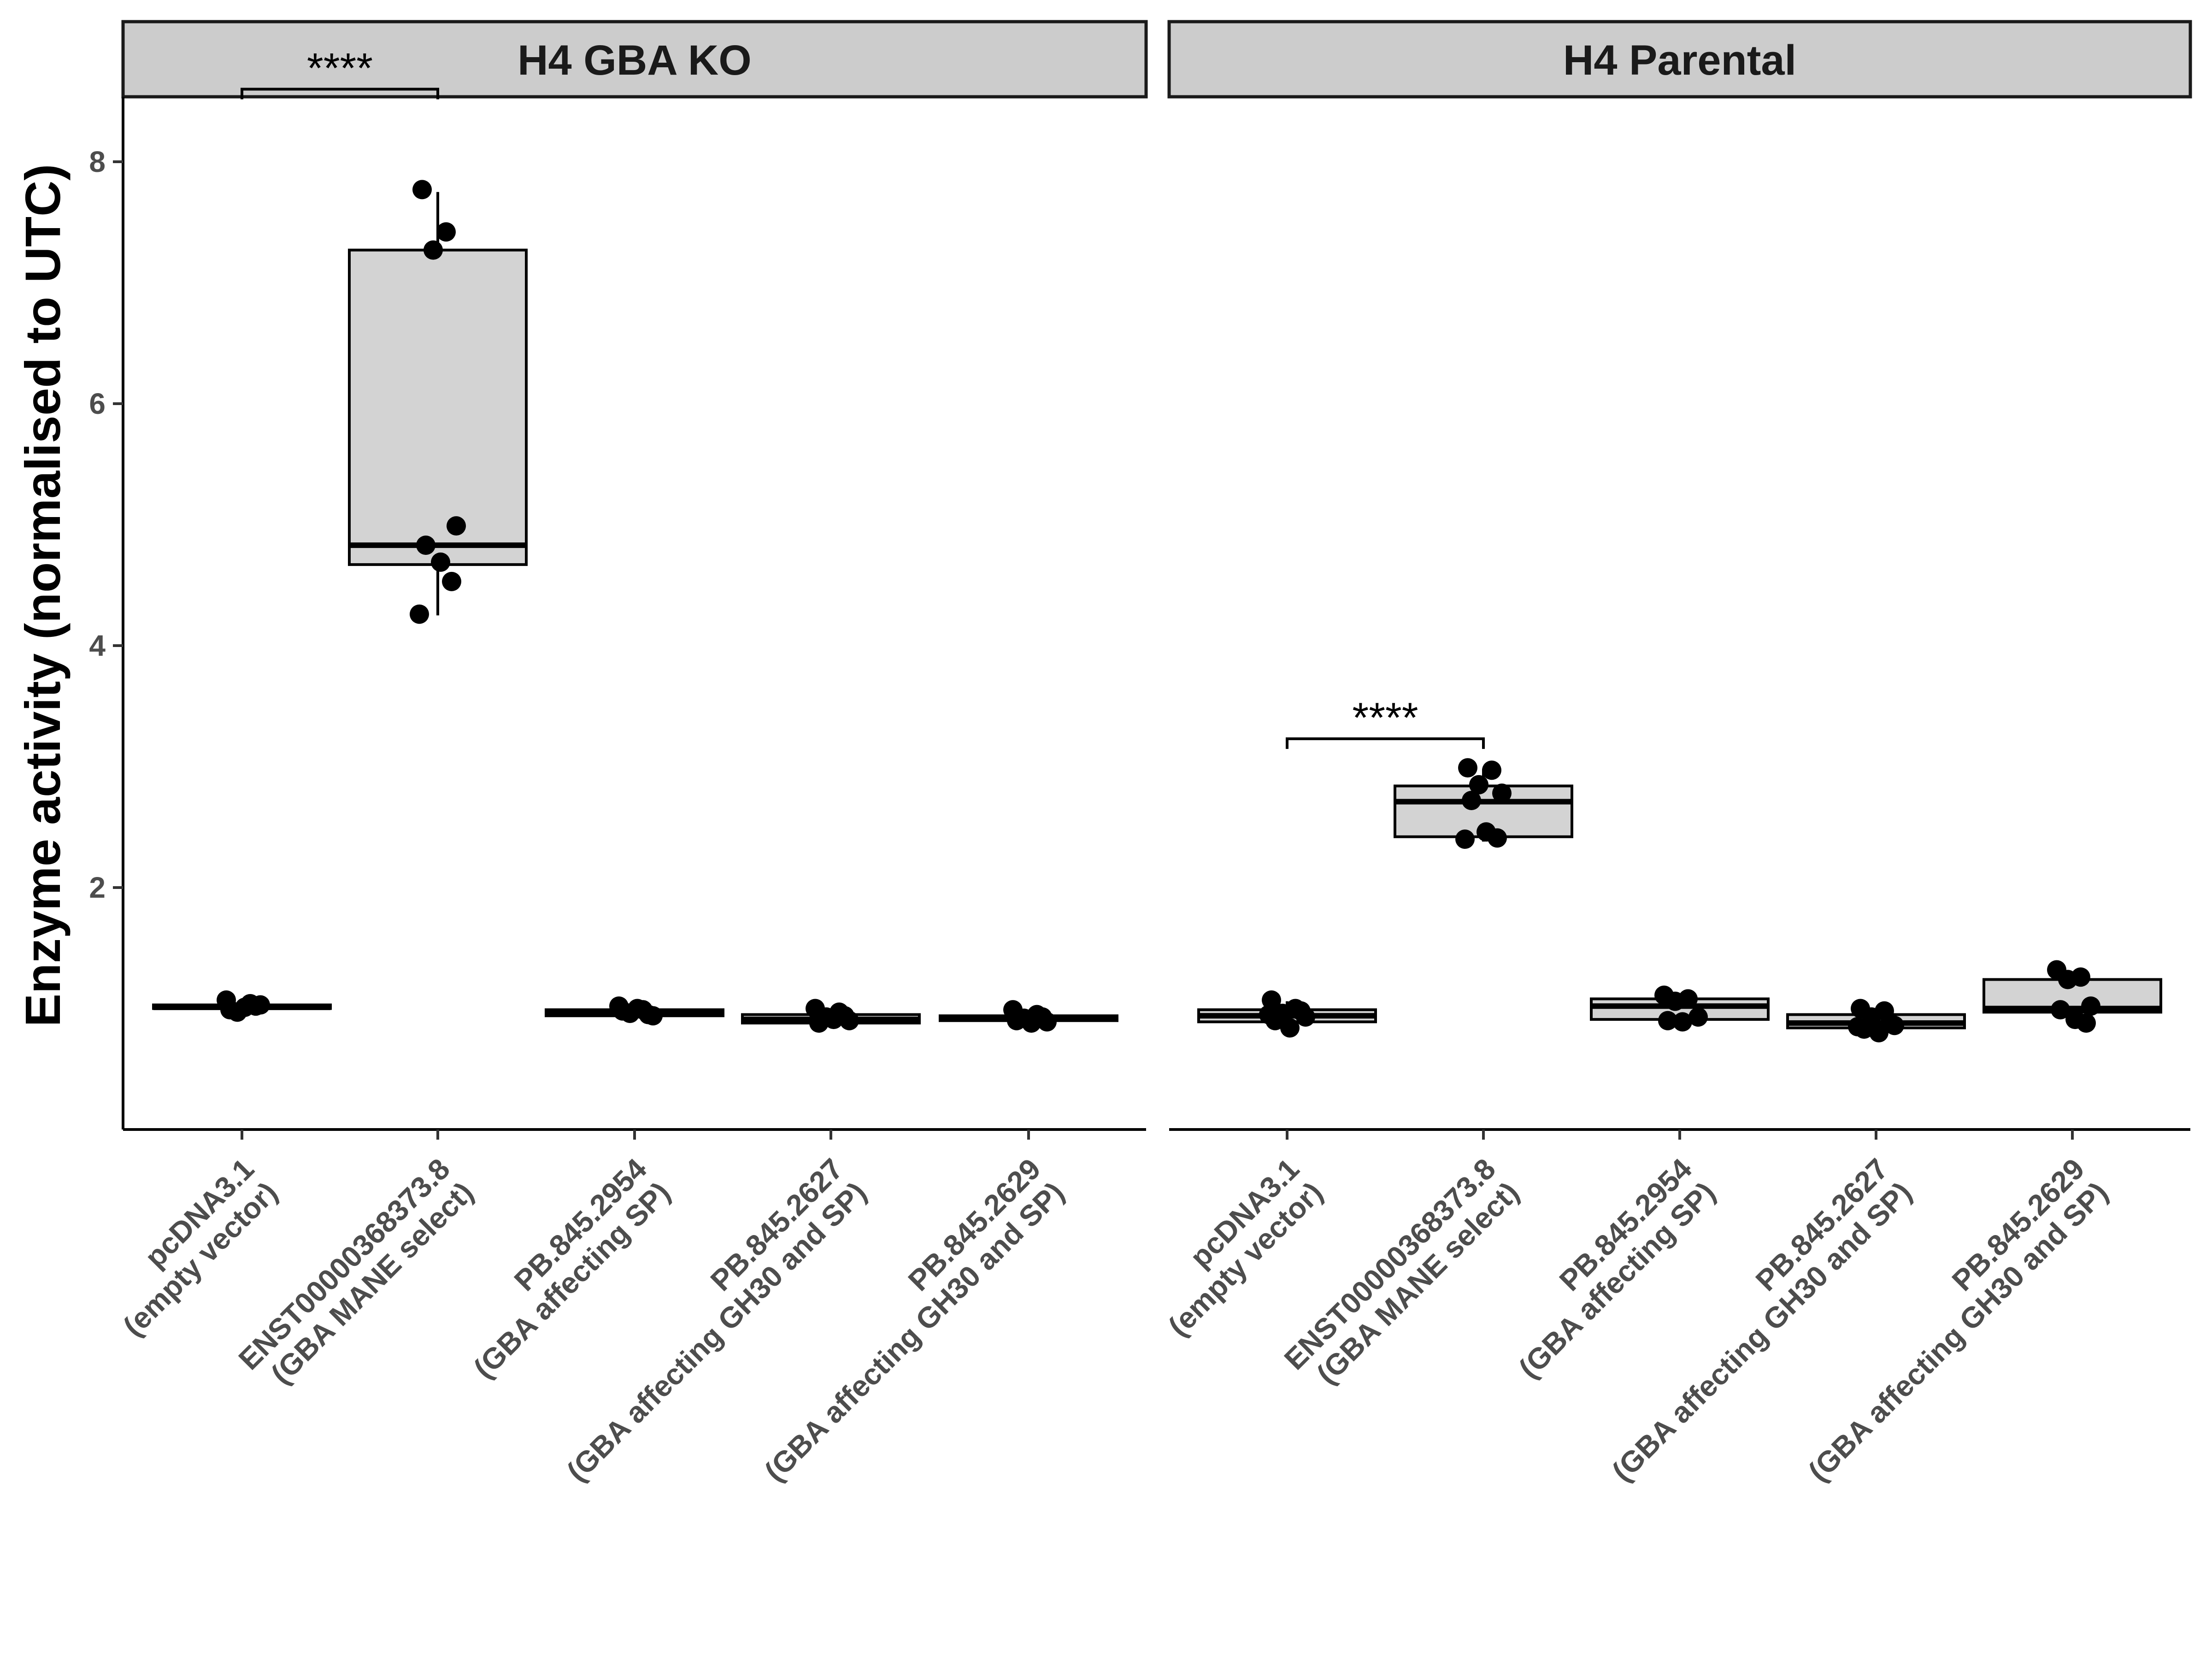 This screenshot has height=1659, width=2212. What do you see at coordinates (1679, 912) in the screenshot?
I see `plot-area: ****` at bounding box center [1679, 912].